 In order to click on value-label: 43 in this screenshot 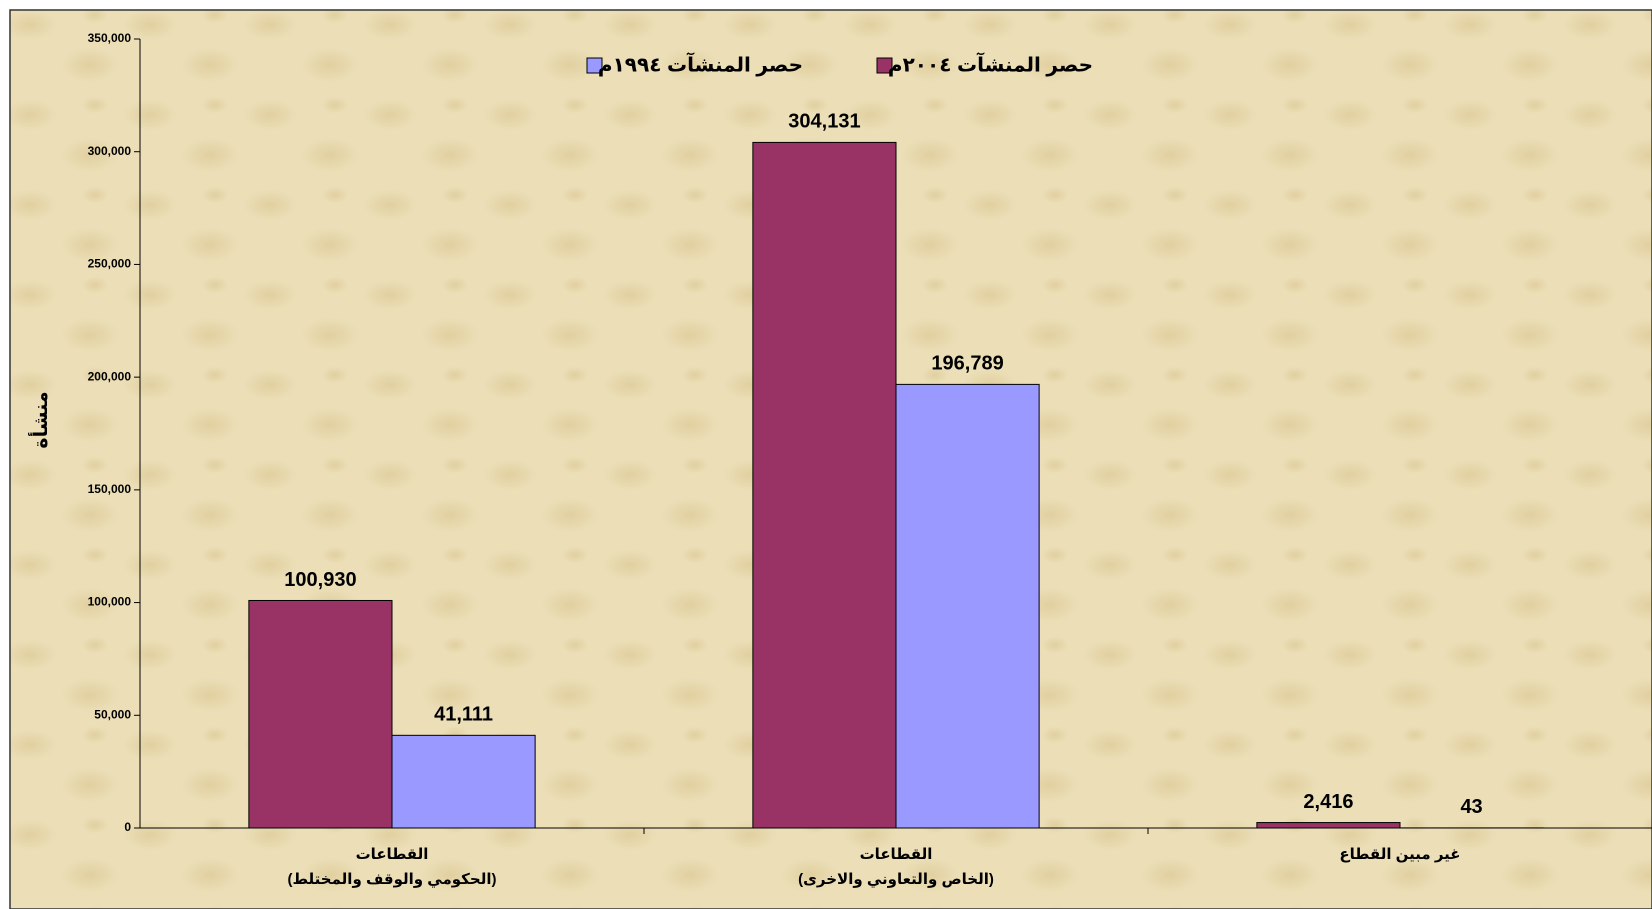, I will do `click(1471, 807)`.